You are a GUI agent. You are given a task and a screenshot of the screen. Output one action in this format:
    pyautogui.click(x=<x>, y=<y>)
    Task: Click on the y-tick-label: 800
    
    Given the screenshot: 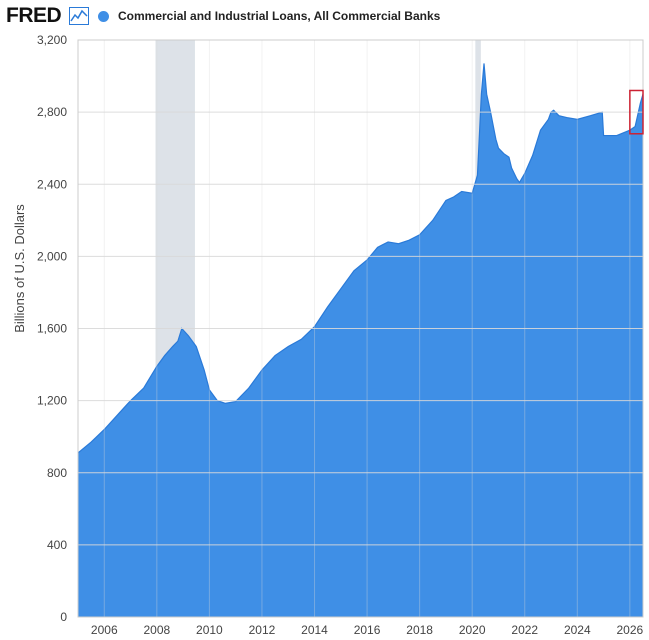 What is the action you would take?
    pyautogui.click(x=57, y=473)
    